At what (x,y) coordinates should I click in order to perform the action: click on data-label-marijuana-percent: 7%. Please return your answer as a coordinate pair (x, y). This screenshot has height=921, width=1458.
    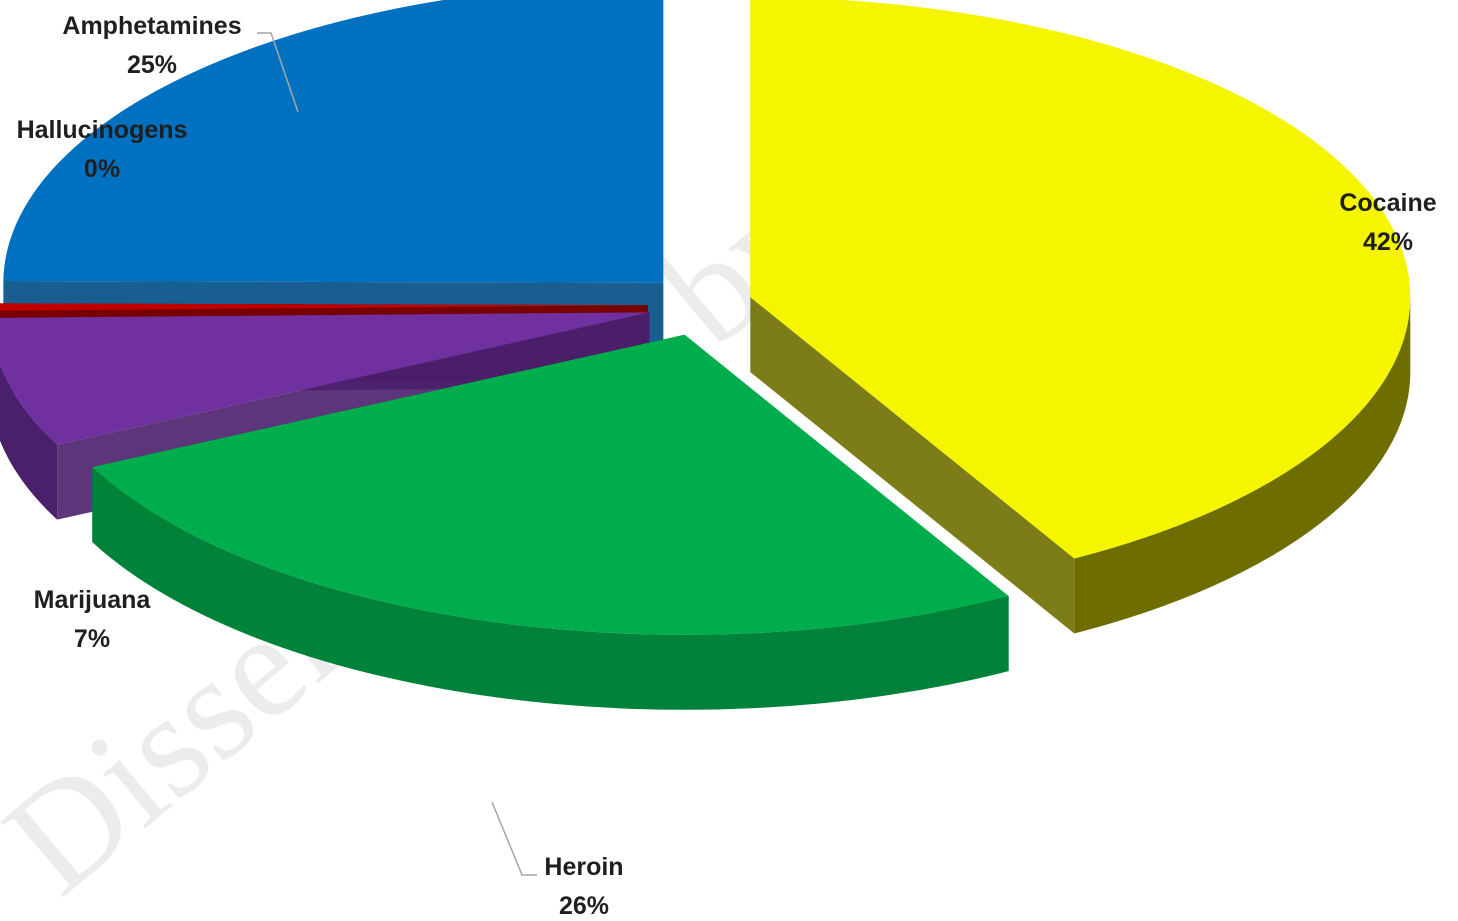
    Looking at the image, I should click on (92, 639).